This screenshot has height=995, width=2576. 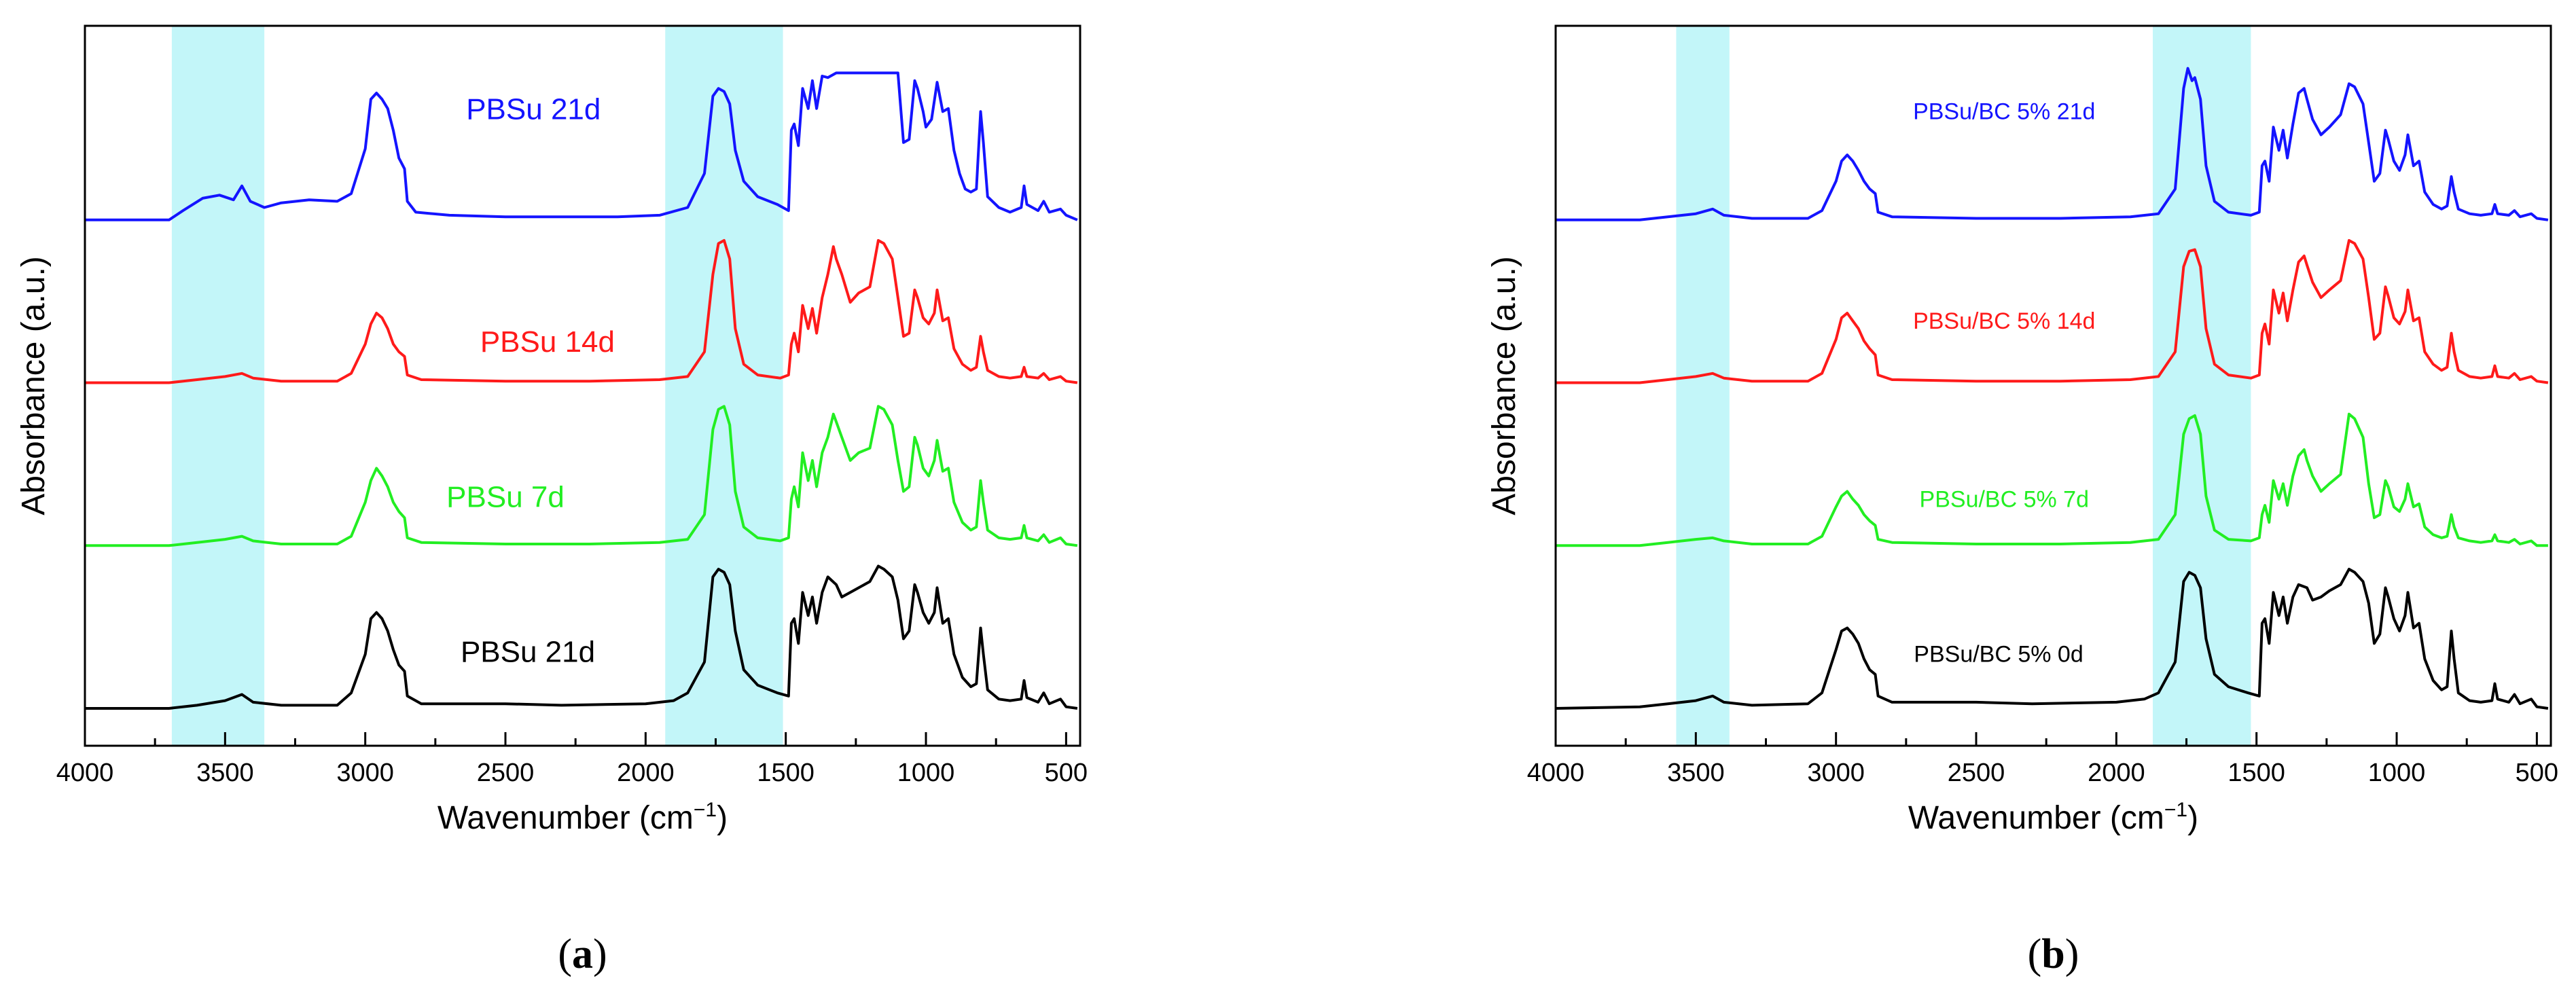 What do you see at coordinates (2397, 773) in the screenshot?
I see `panel-b-x-tick-label: 1000` at bounding box center [2397, 773].